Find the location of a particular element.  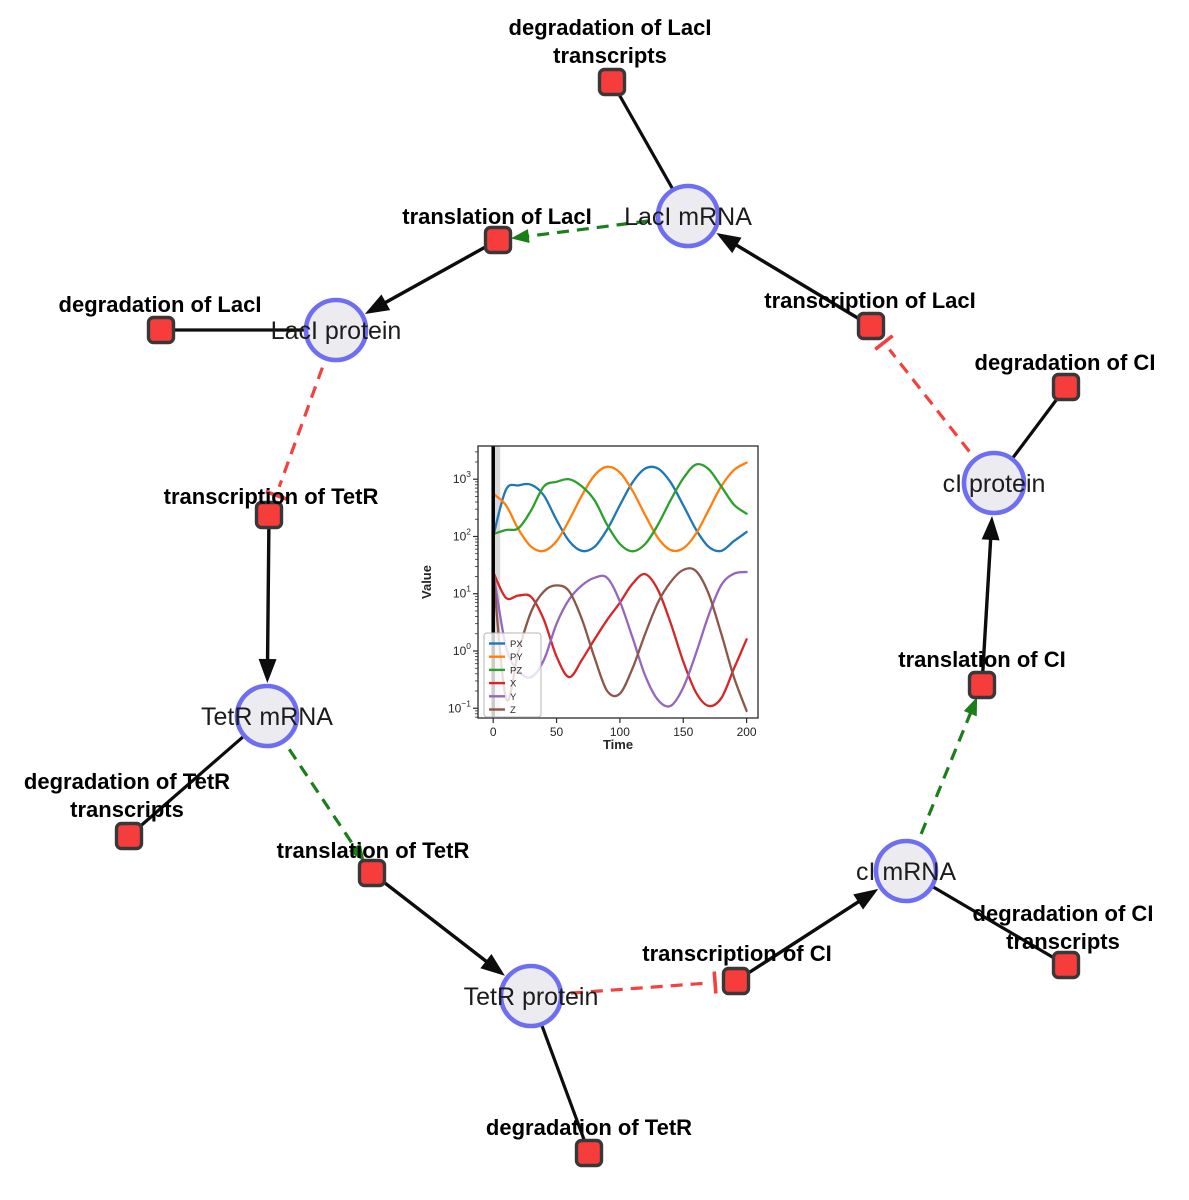

legend-label-Y: Y is located at coordinates (513, 697).